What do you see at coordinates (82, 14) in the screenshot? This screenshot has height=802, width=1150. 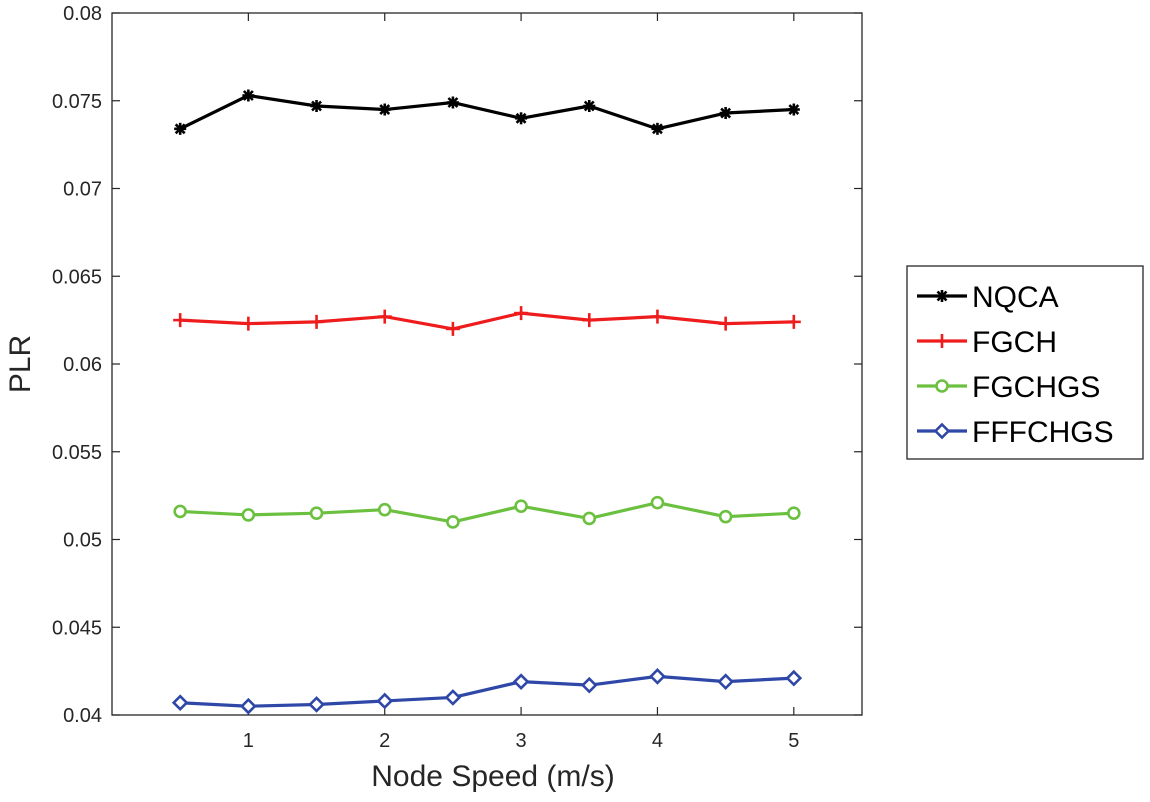 I see `y-tick-label: 0.08` at bounding box center [82, 14].